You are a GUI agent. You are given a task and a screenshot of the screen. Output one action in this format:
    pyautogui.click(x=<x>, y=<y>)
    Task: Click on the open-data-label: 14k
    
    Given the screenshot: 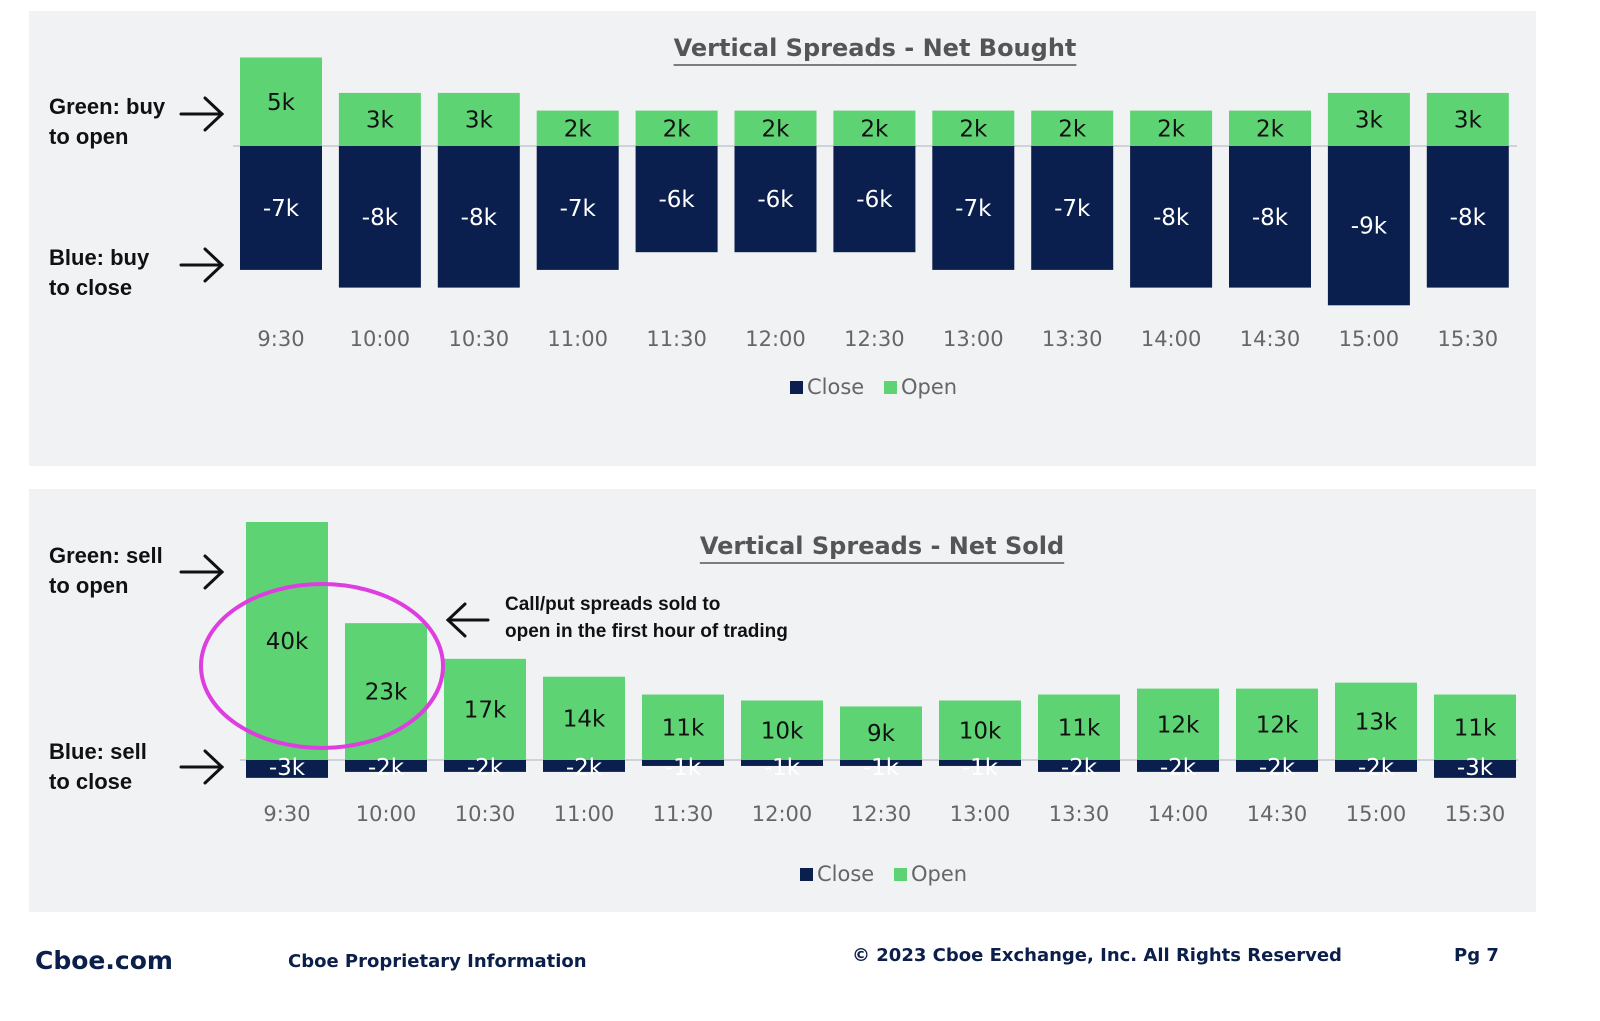 What is the action you would take?
    pyautogui.click(x=584, y=719)
    